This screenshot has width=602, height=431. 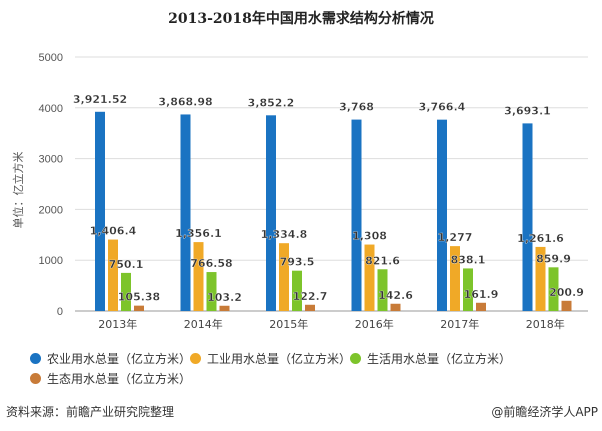 I want to click on y-tick-label: 2000, so click(x=51, y=210).